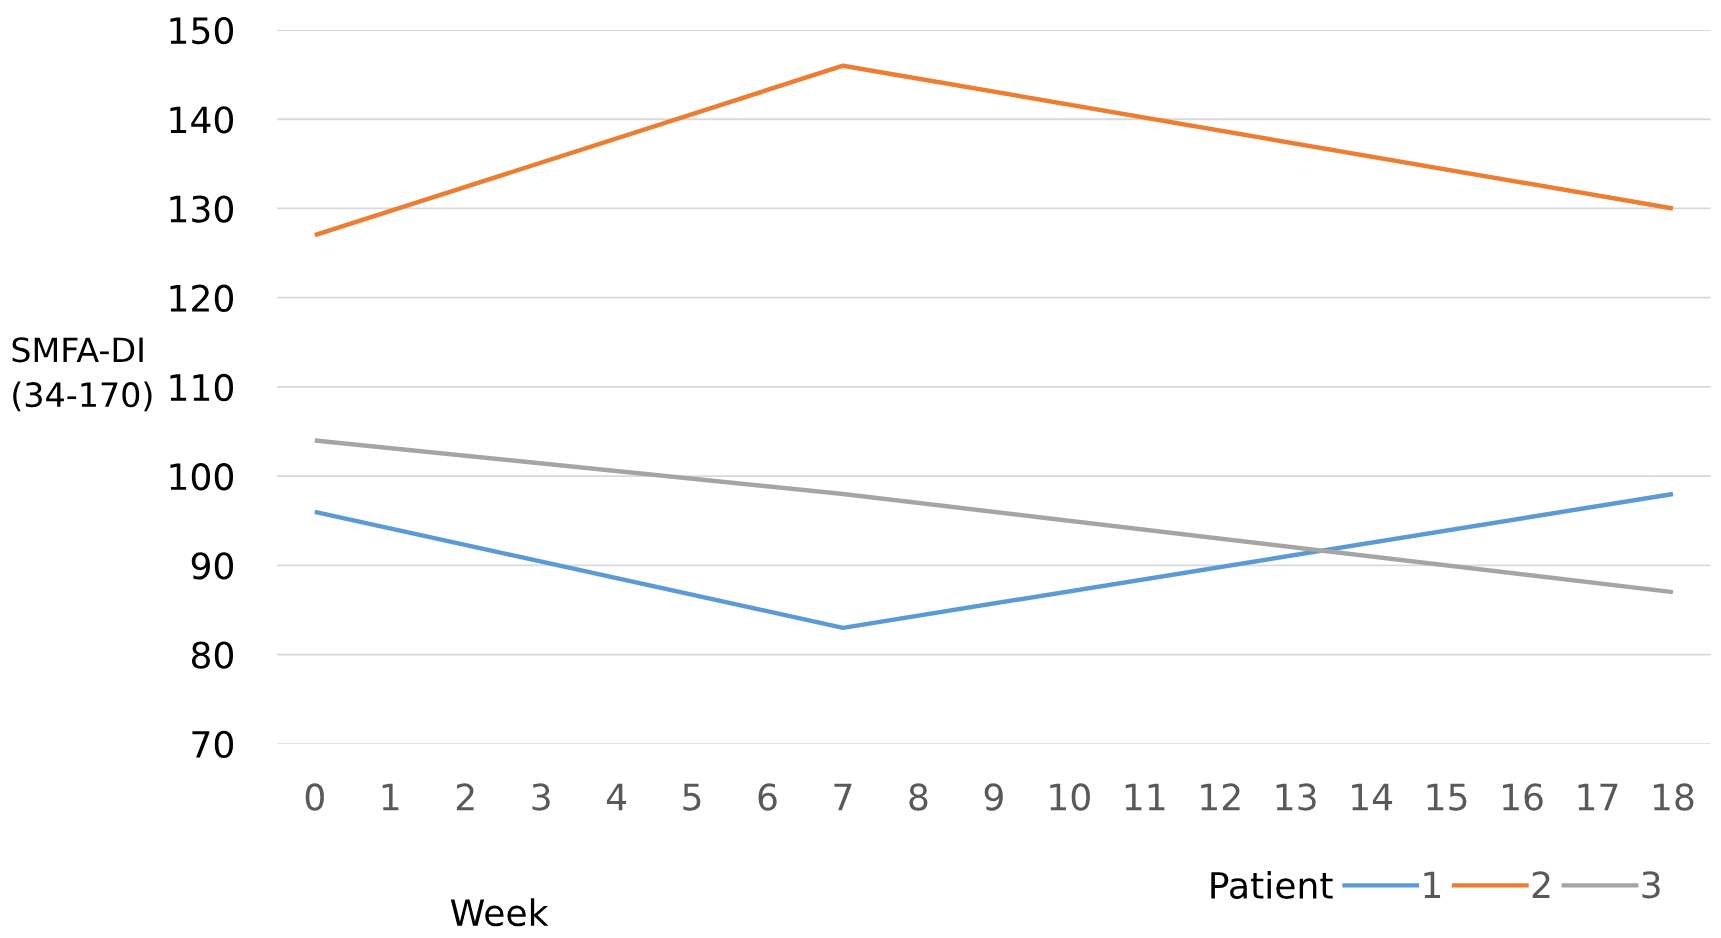  I want to click on y-tick-label: 130, so click(202, 209).